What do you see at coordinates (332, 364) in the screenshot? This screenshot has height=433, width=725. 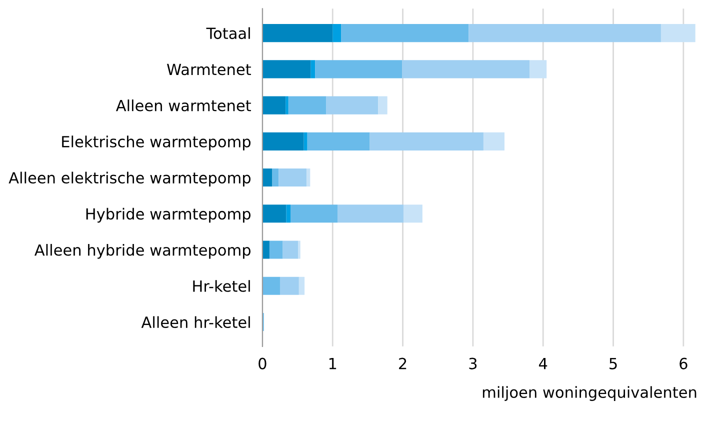 I see `x-tick-label: 1` at bounding box center [332, 364].